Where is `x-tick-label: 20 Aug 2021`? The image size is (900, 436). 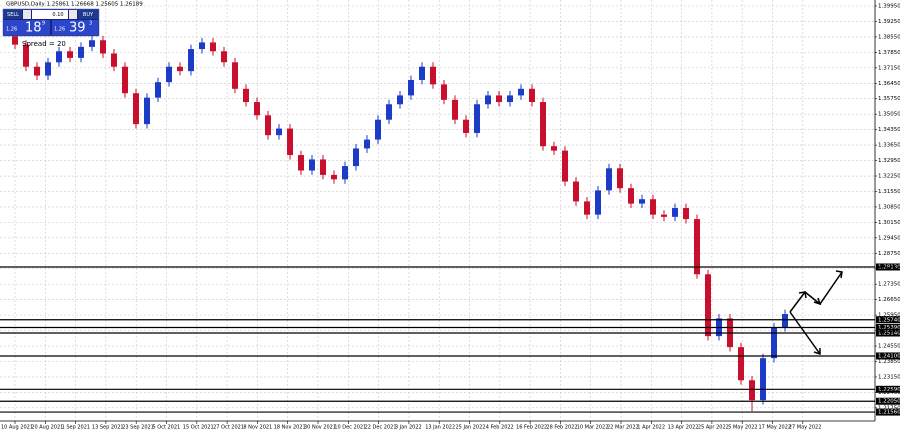 x-tick-label: 20 Aug 2021 is located at coordinates (47, 428).